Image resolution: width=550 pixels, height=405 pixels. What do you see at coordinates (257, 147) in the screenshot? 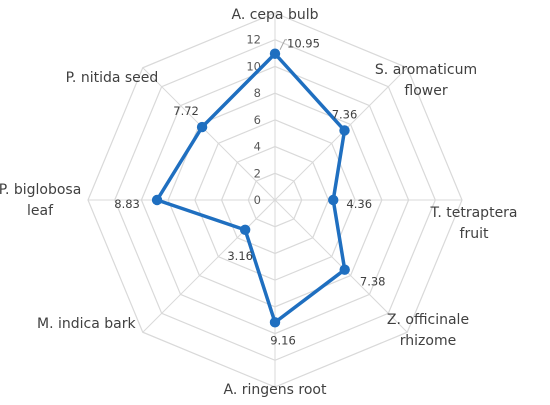
I see `tick-label: 4` at bounding box center [257, 147].